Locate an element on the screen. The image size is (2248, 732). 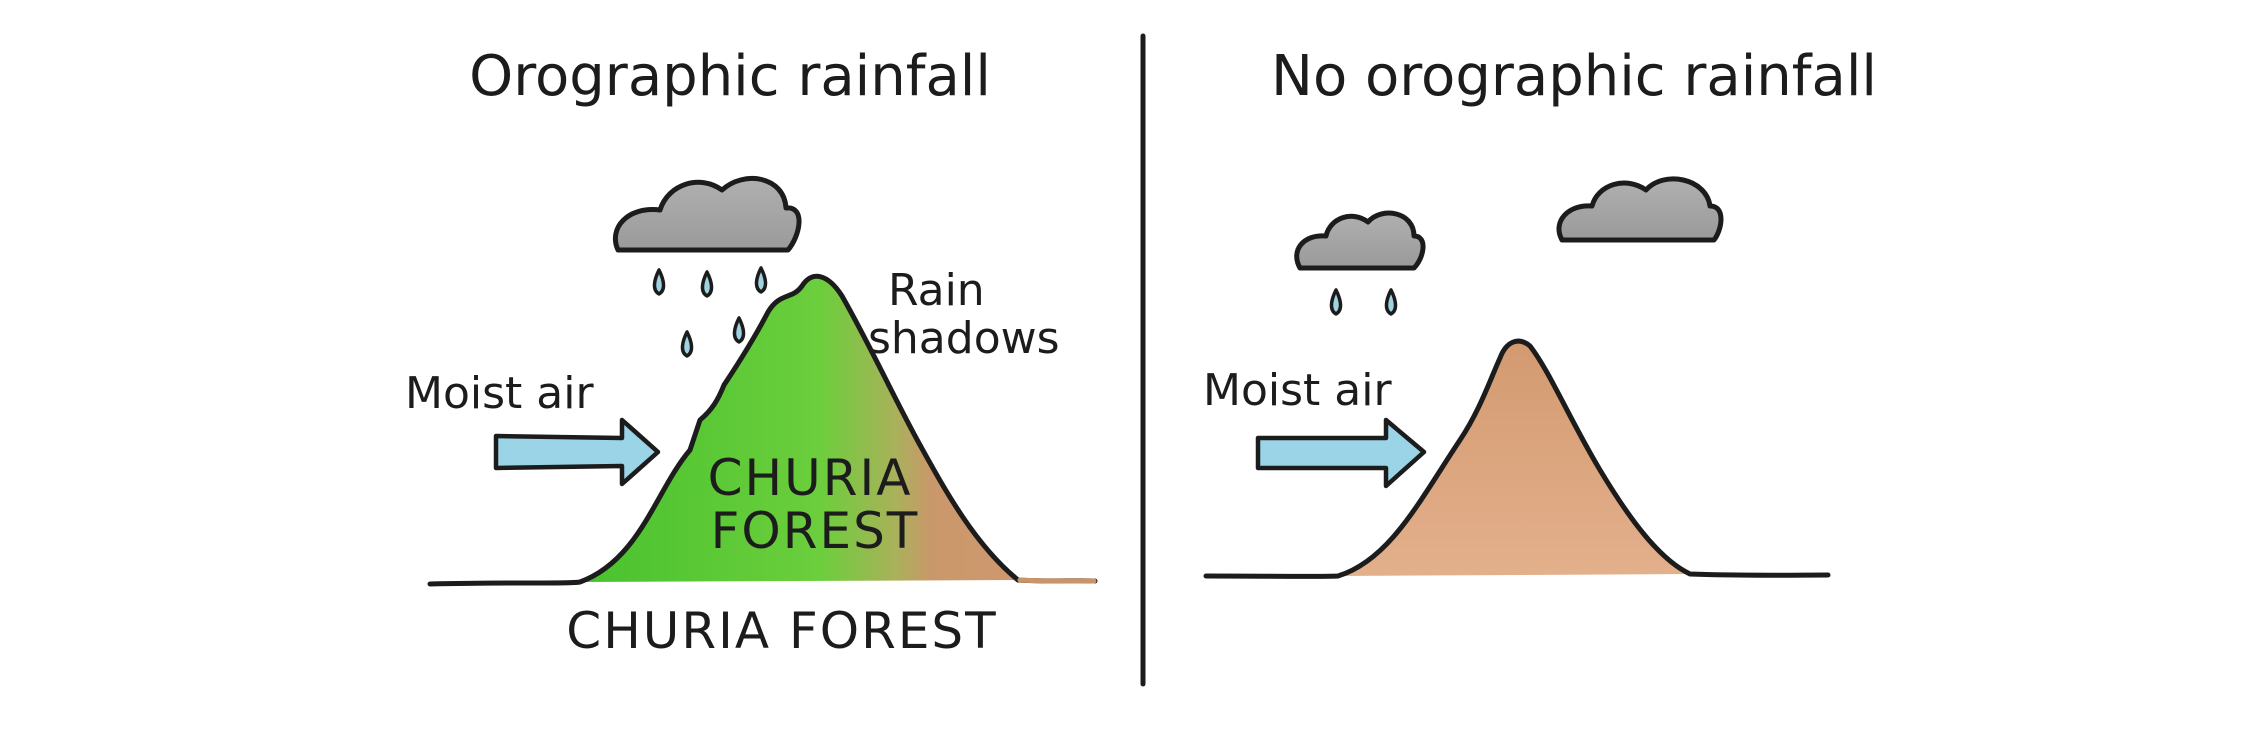
forest-mountain is located at coordinates (762, 430).